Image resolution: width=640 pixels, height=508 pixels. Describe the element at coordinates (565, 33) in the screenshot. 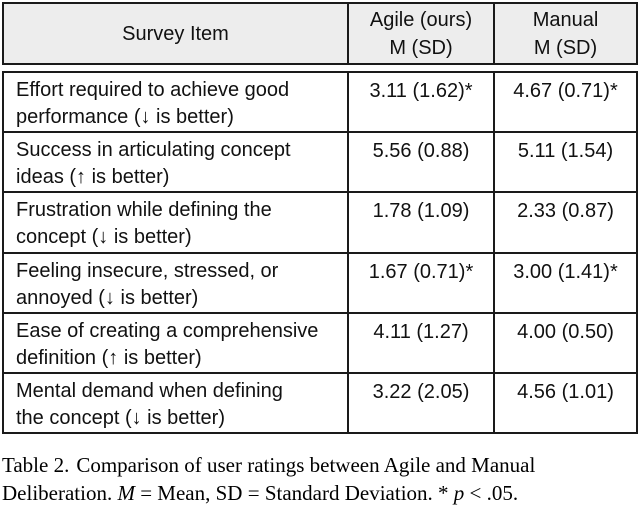

I see `header-manual: Manual M (SD)` at that location.